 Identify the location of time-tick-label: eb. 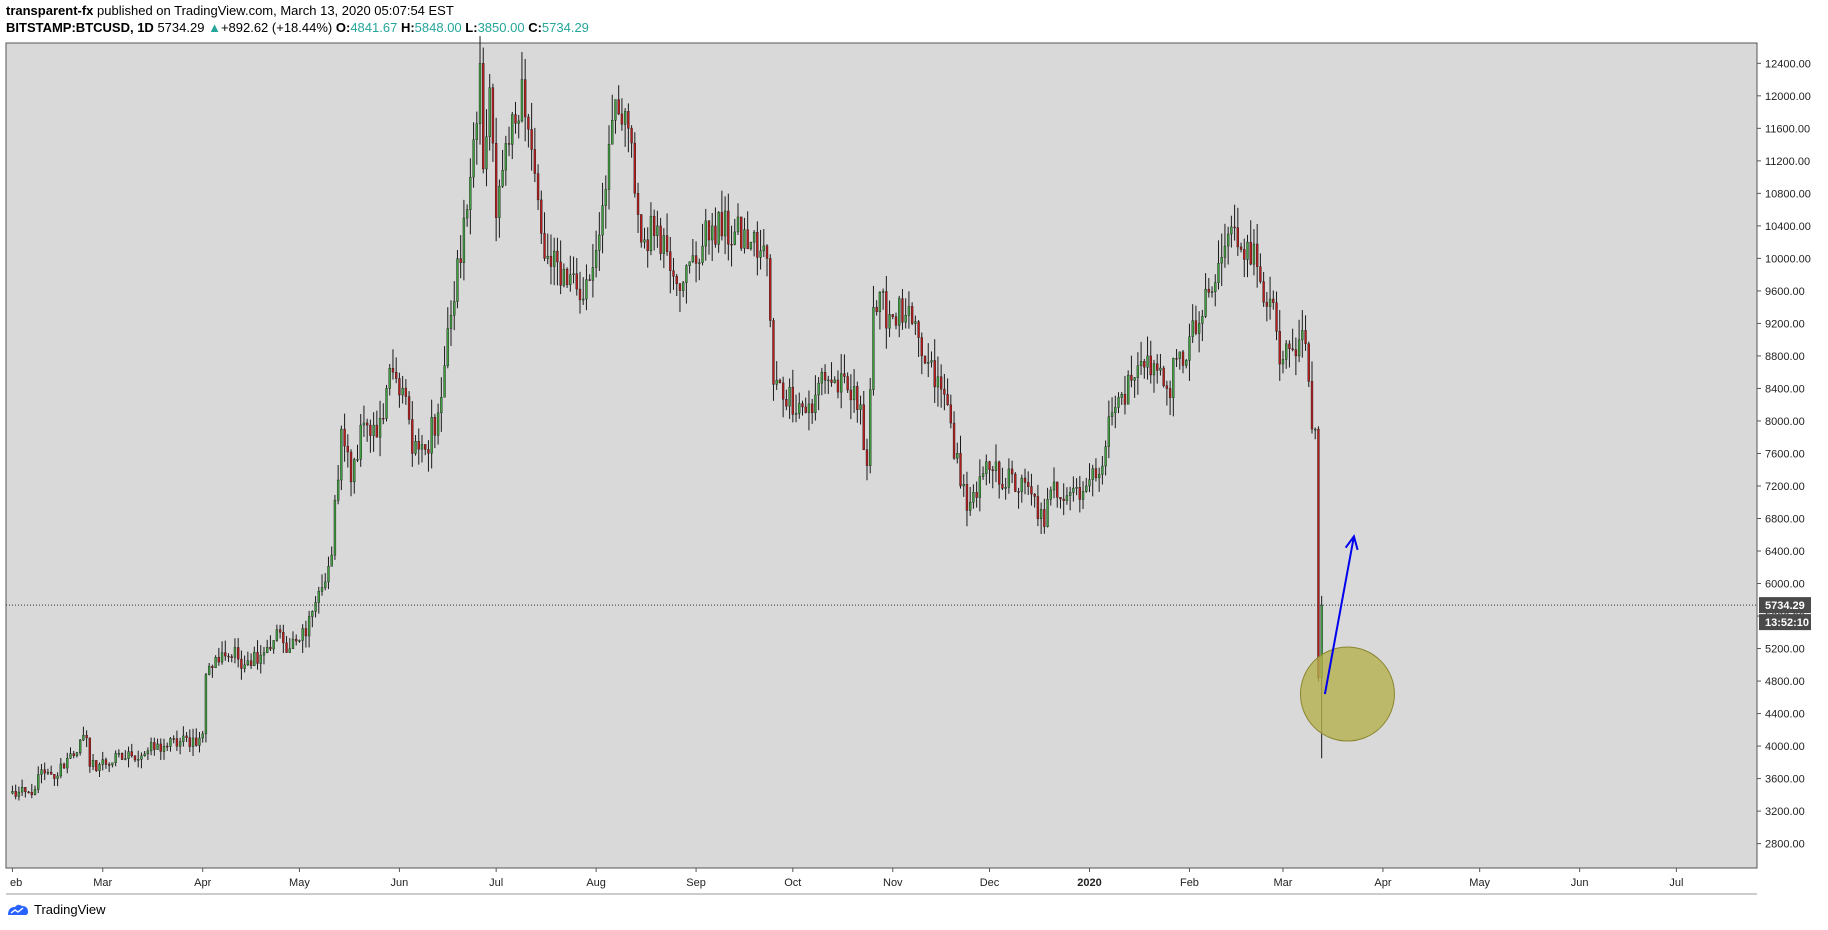
(16, 883).